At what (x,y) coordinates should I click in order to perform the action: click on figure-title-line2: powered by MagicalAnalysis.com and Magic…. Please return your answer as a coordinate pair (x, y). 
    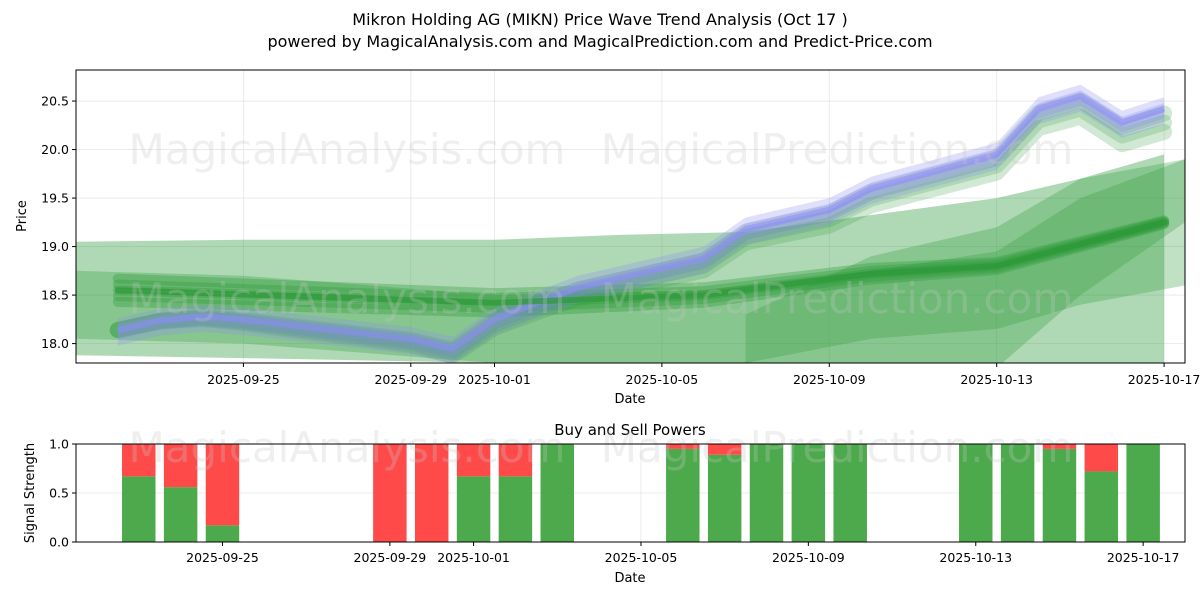
    Looking at the image, I should click on (599, 41).